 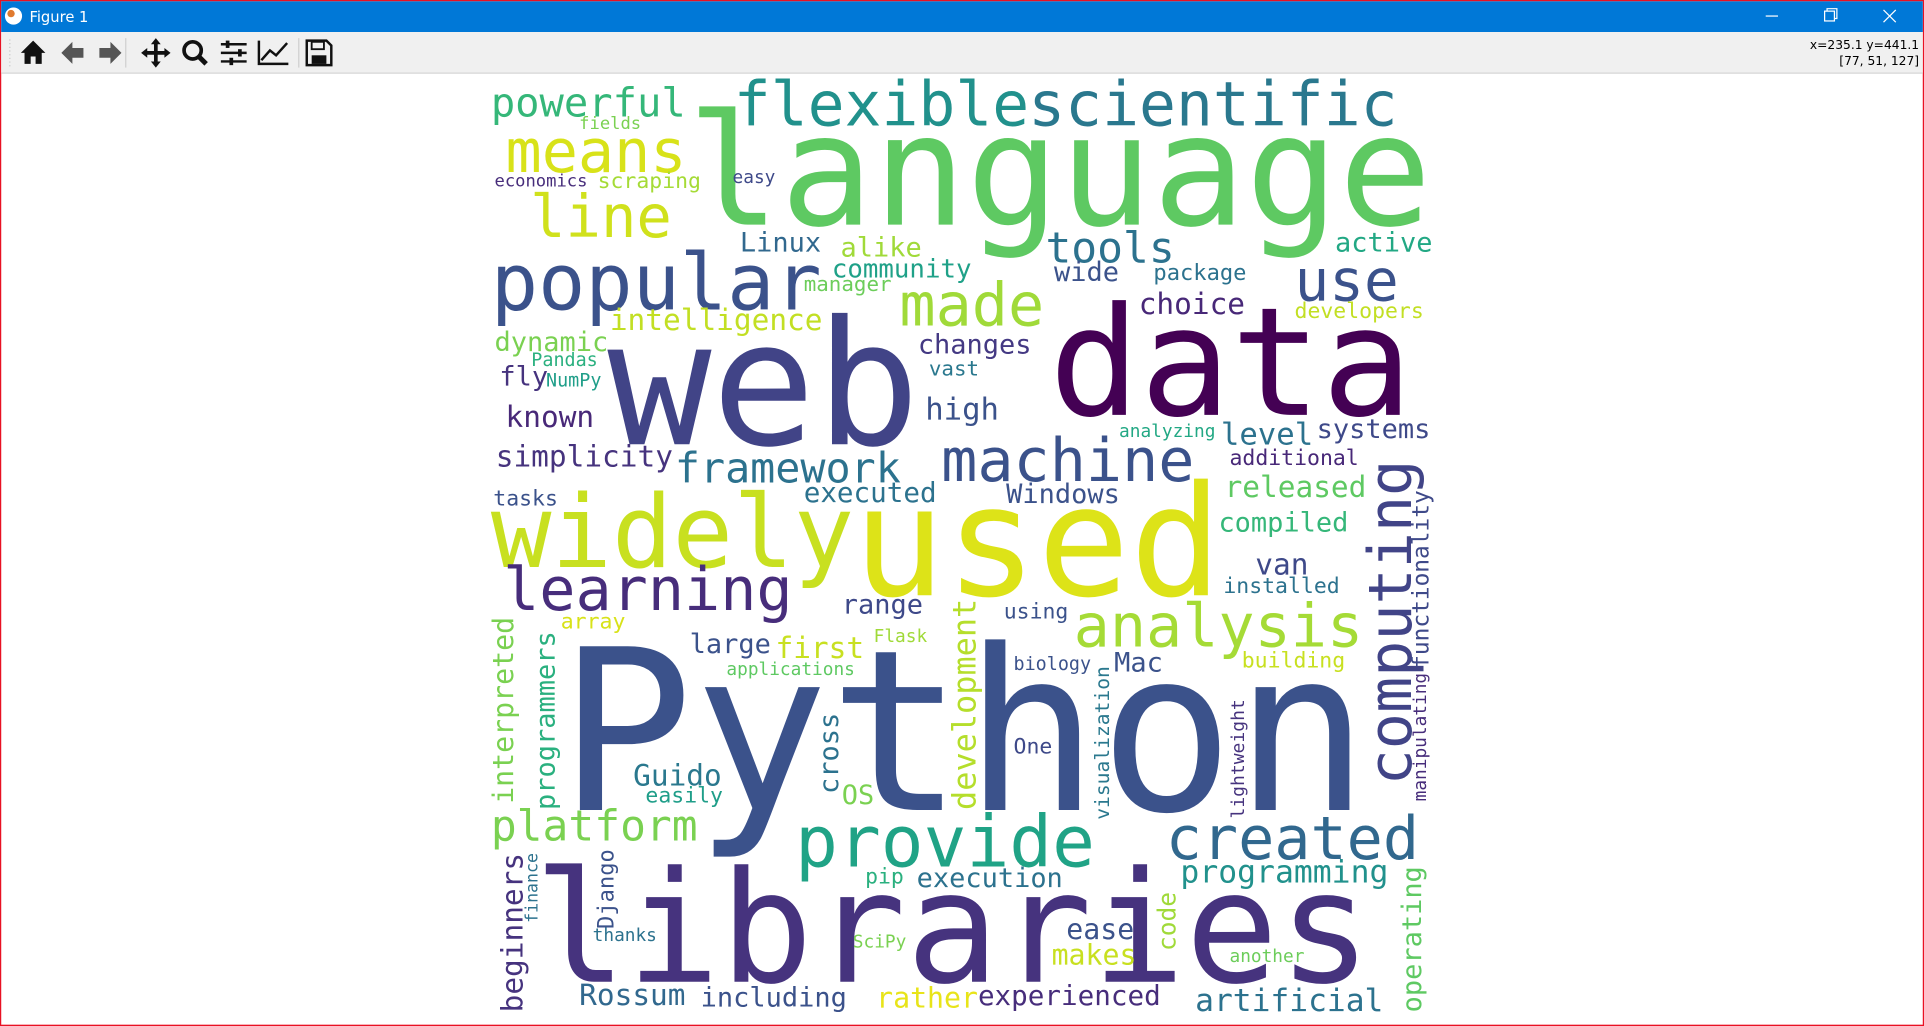 I want to click on word: large, so click(x=730, y=644).